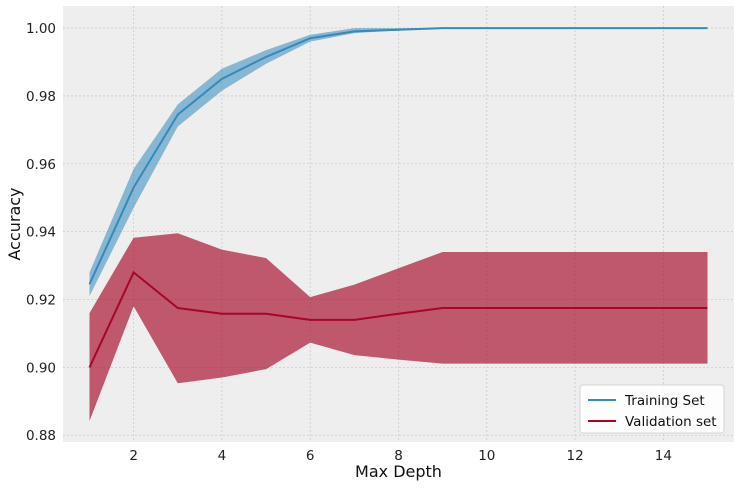  Describe the element at coordinates (398, 471) in the screenshot. I see `x-axis-label: Max Depth` at that location.